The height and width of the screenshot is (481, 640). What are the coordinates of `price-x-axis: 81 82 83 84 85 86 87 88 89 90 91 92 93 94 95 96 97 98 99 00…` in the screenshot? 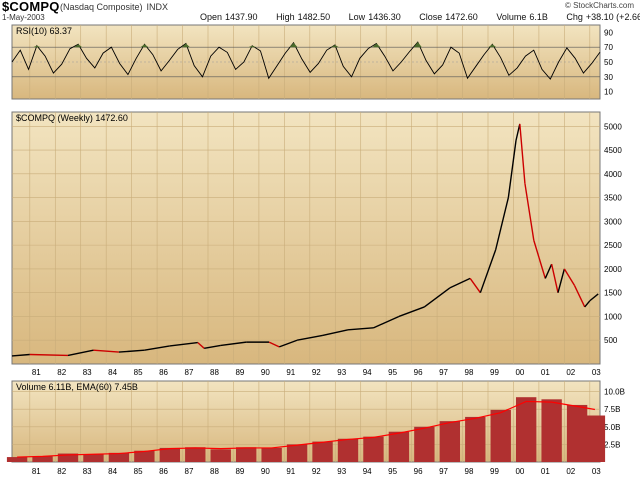 It's located at (316, 372).